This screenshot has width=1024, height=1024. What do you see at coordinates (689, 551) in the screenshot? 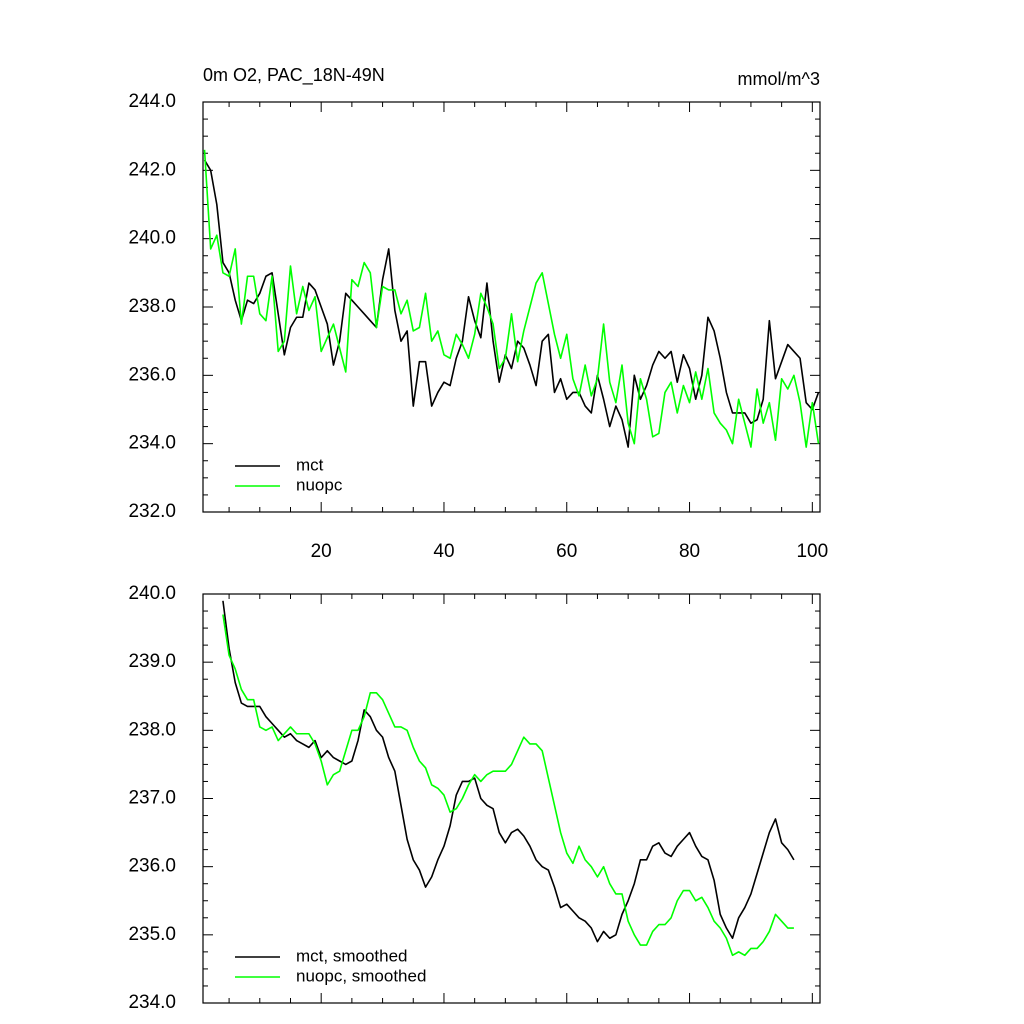
I see `x-tick-label: 80` at bounding box center [689, 551].